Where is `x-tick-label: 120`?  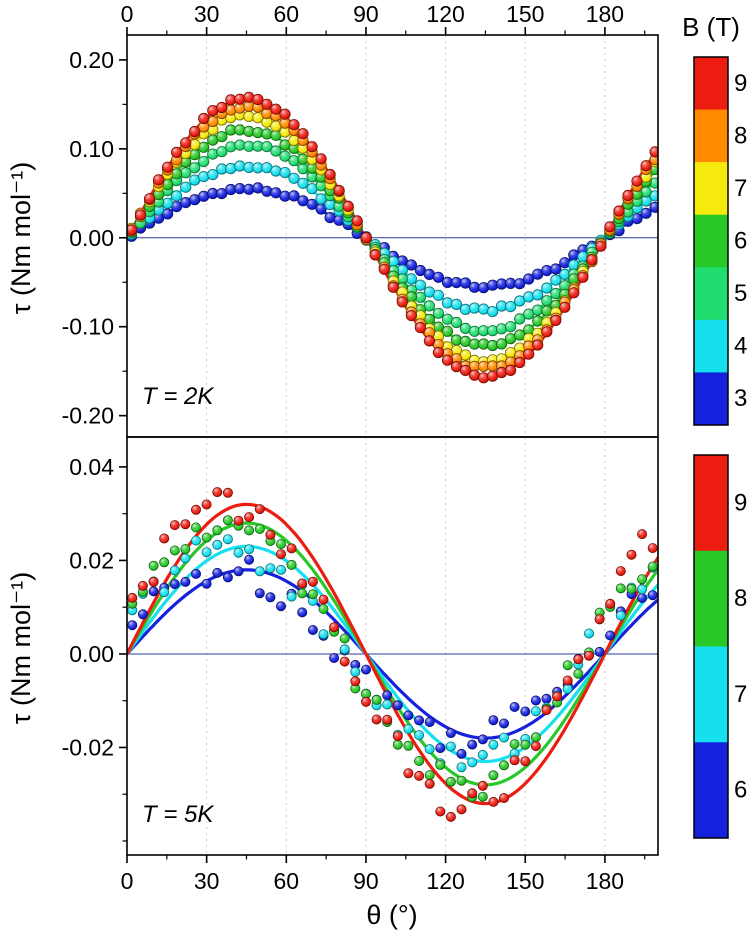 x-tick-label: 120 is located at coordinates (445, 14).